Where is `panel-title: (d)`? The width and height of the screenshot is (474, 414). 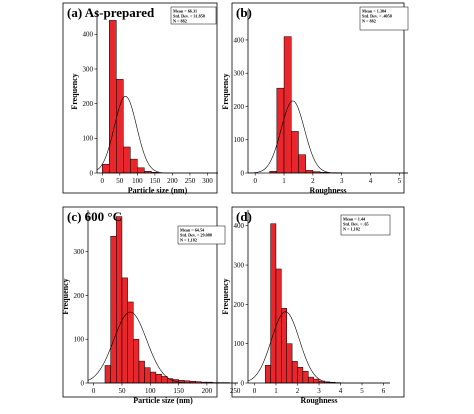 panel-title: (d) is located at coordinates (244, 216).